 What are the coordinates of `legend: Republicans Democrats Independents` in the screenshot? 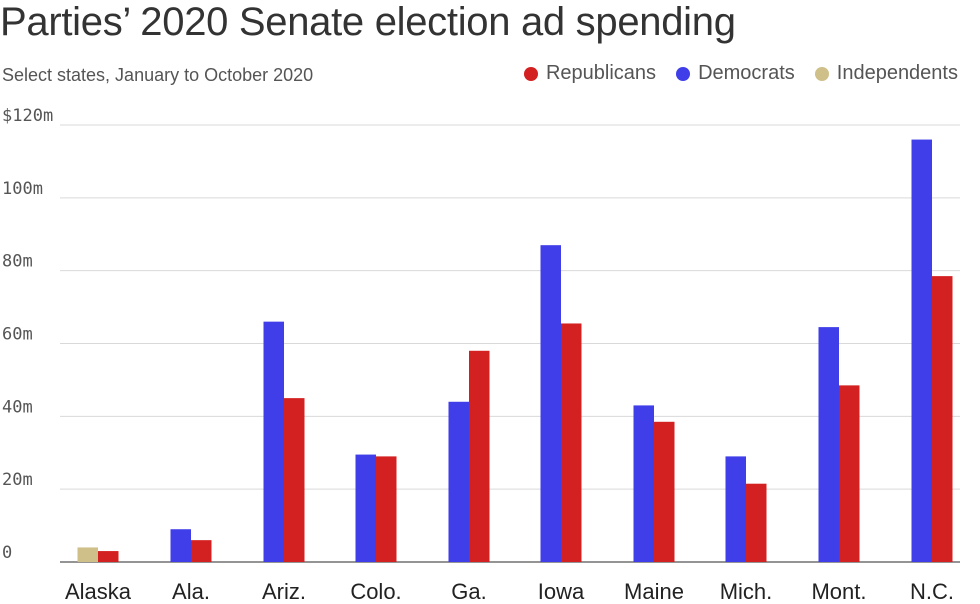 It's located at (740, 73).